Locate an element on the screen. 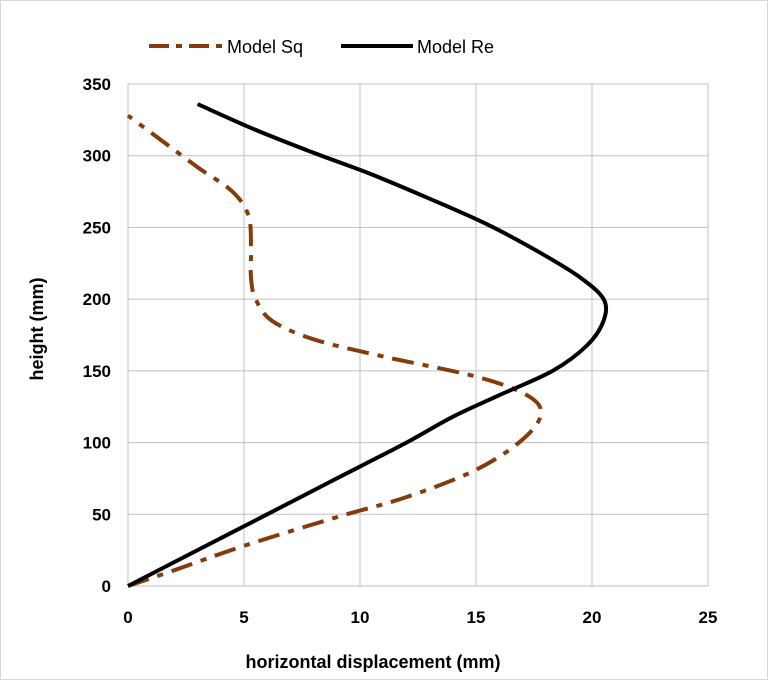  legend: Model Sq Model Re is located at coordinates (321, 47).